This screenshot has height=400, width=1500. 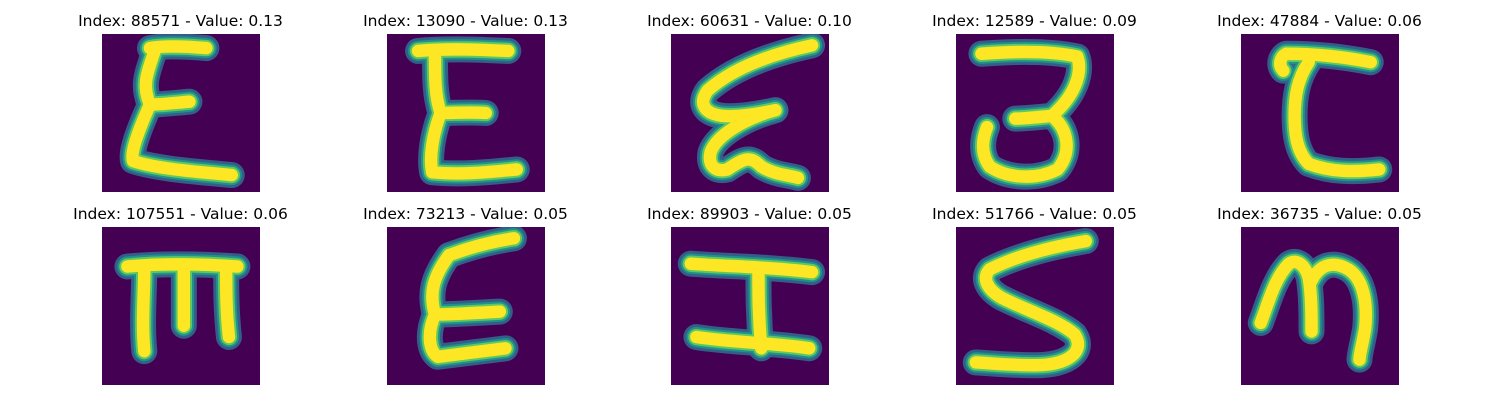 I want to click on panel-title: Index: 51766 - Value: 0.05, so click(x=1034, y=214).